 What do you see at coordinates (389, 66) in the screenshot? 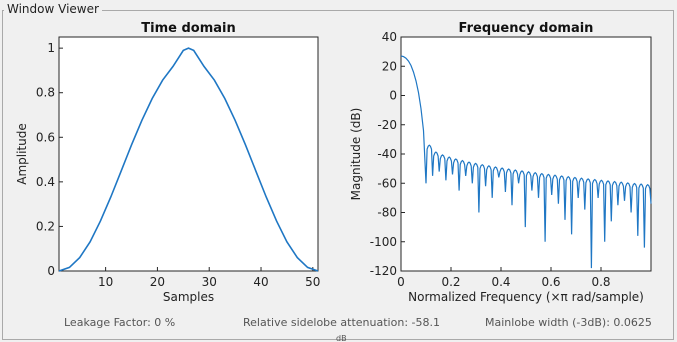
I see `y-tick-label: 20` at bounding box center [389, 66].